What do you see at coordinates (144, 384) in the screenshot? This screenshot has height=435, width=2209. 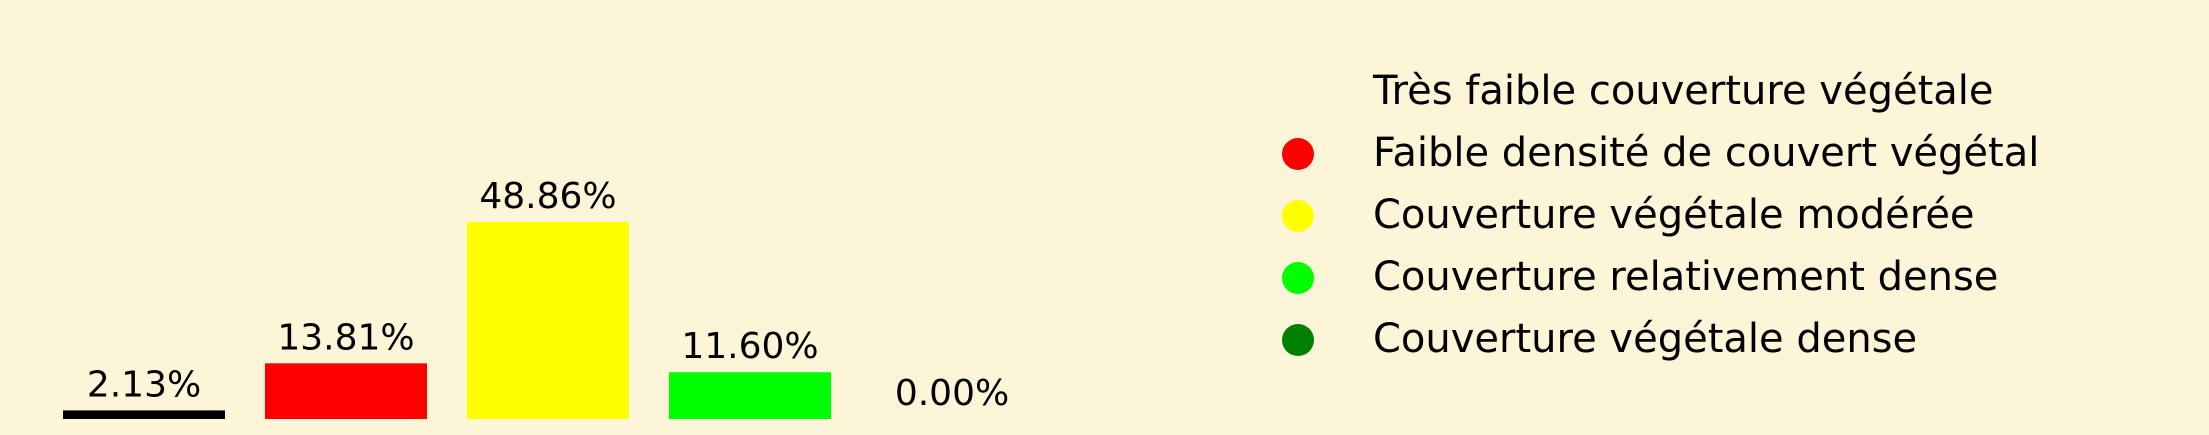 I see `value-label-1: 2.13%` at bounding box center [144, 384].